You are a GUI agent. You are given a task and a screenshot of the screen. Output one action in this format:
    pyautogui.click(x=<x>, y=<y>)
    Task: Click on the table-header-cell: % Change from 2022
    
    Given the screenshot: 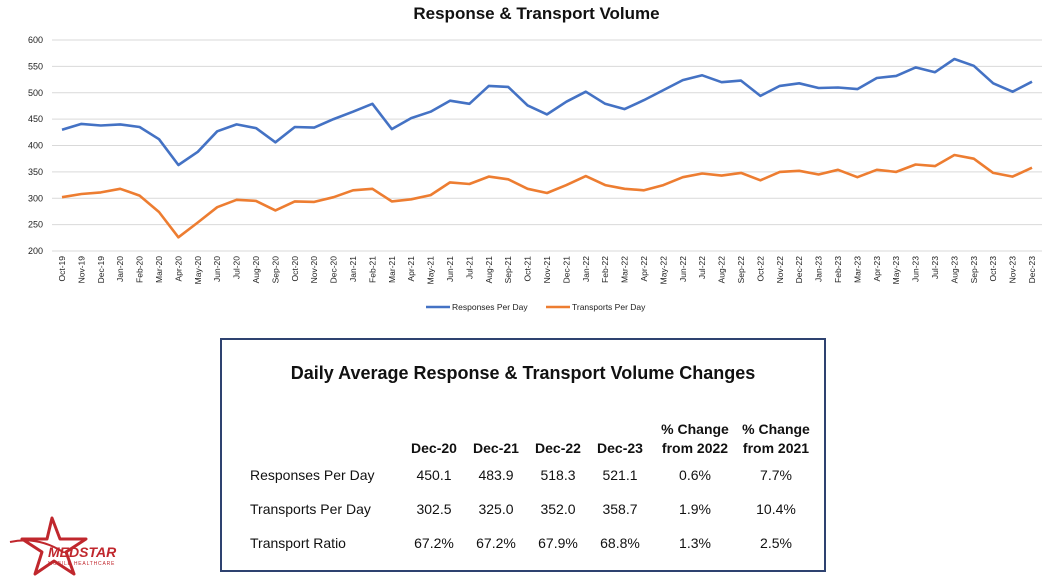 What is the action you would take?
    pyautogui.click(x=695, y=438)
    